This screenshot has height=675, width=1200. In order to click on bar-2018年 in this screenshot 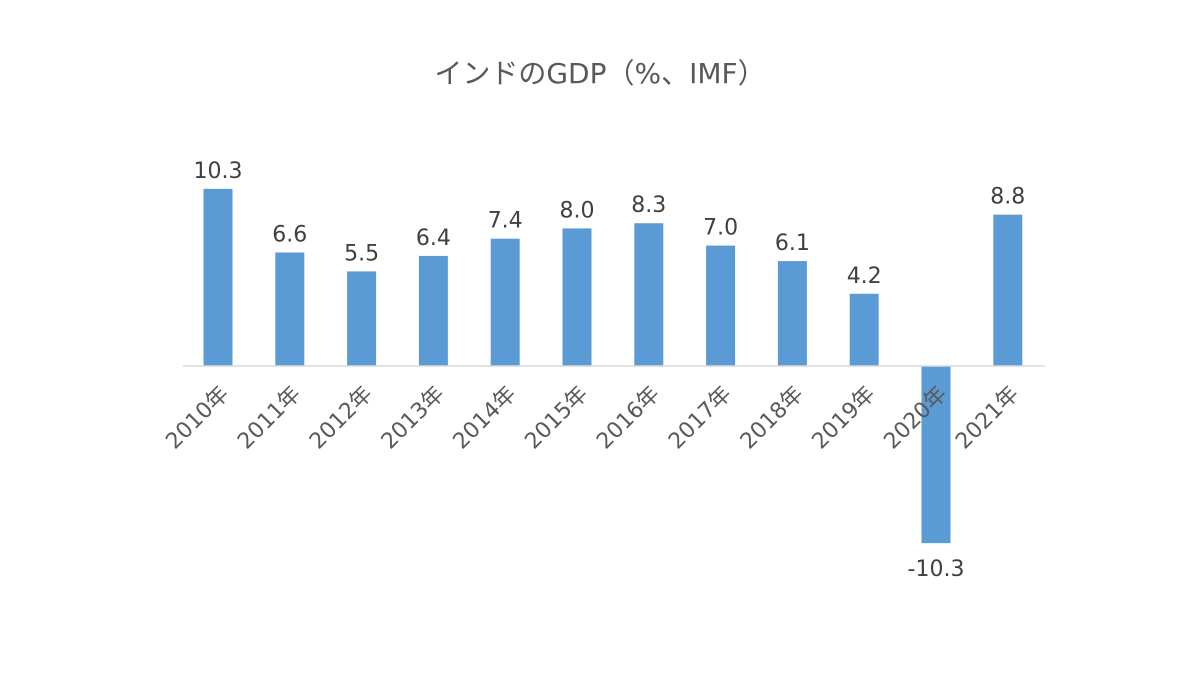, I will do `click(792, 313)`.